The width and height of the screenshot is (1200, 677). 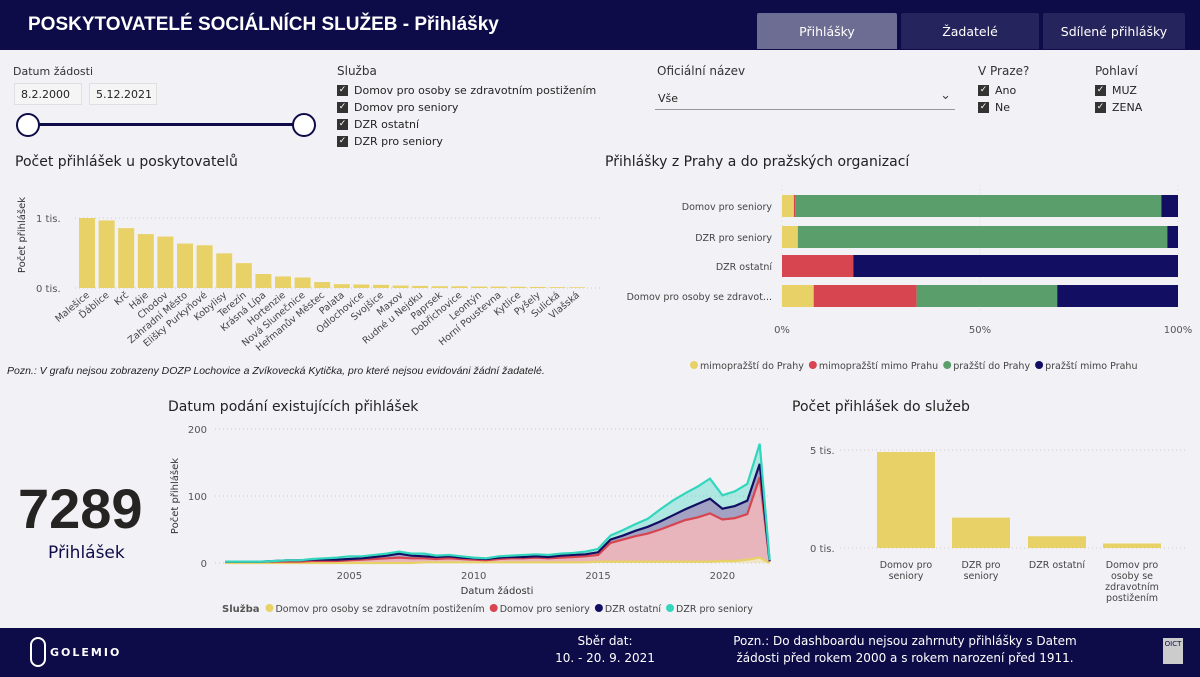 What do you see at coordinates (349, 576) in the screenshot?
I see `x-tick-label: 2005` at bounding box center [349, 576].